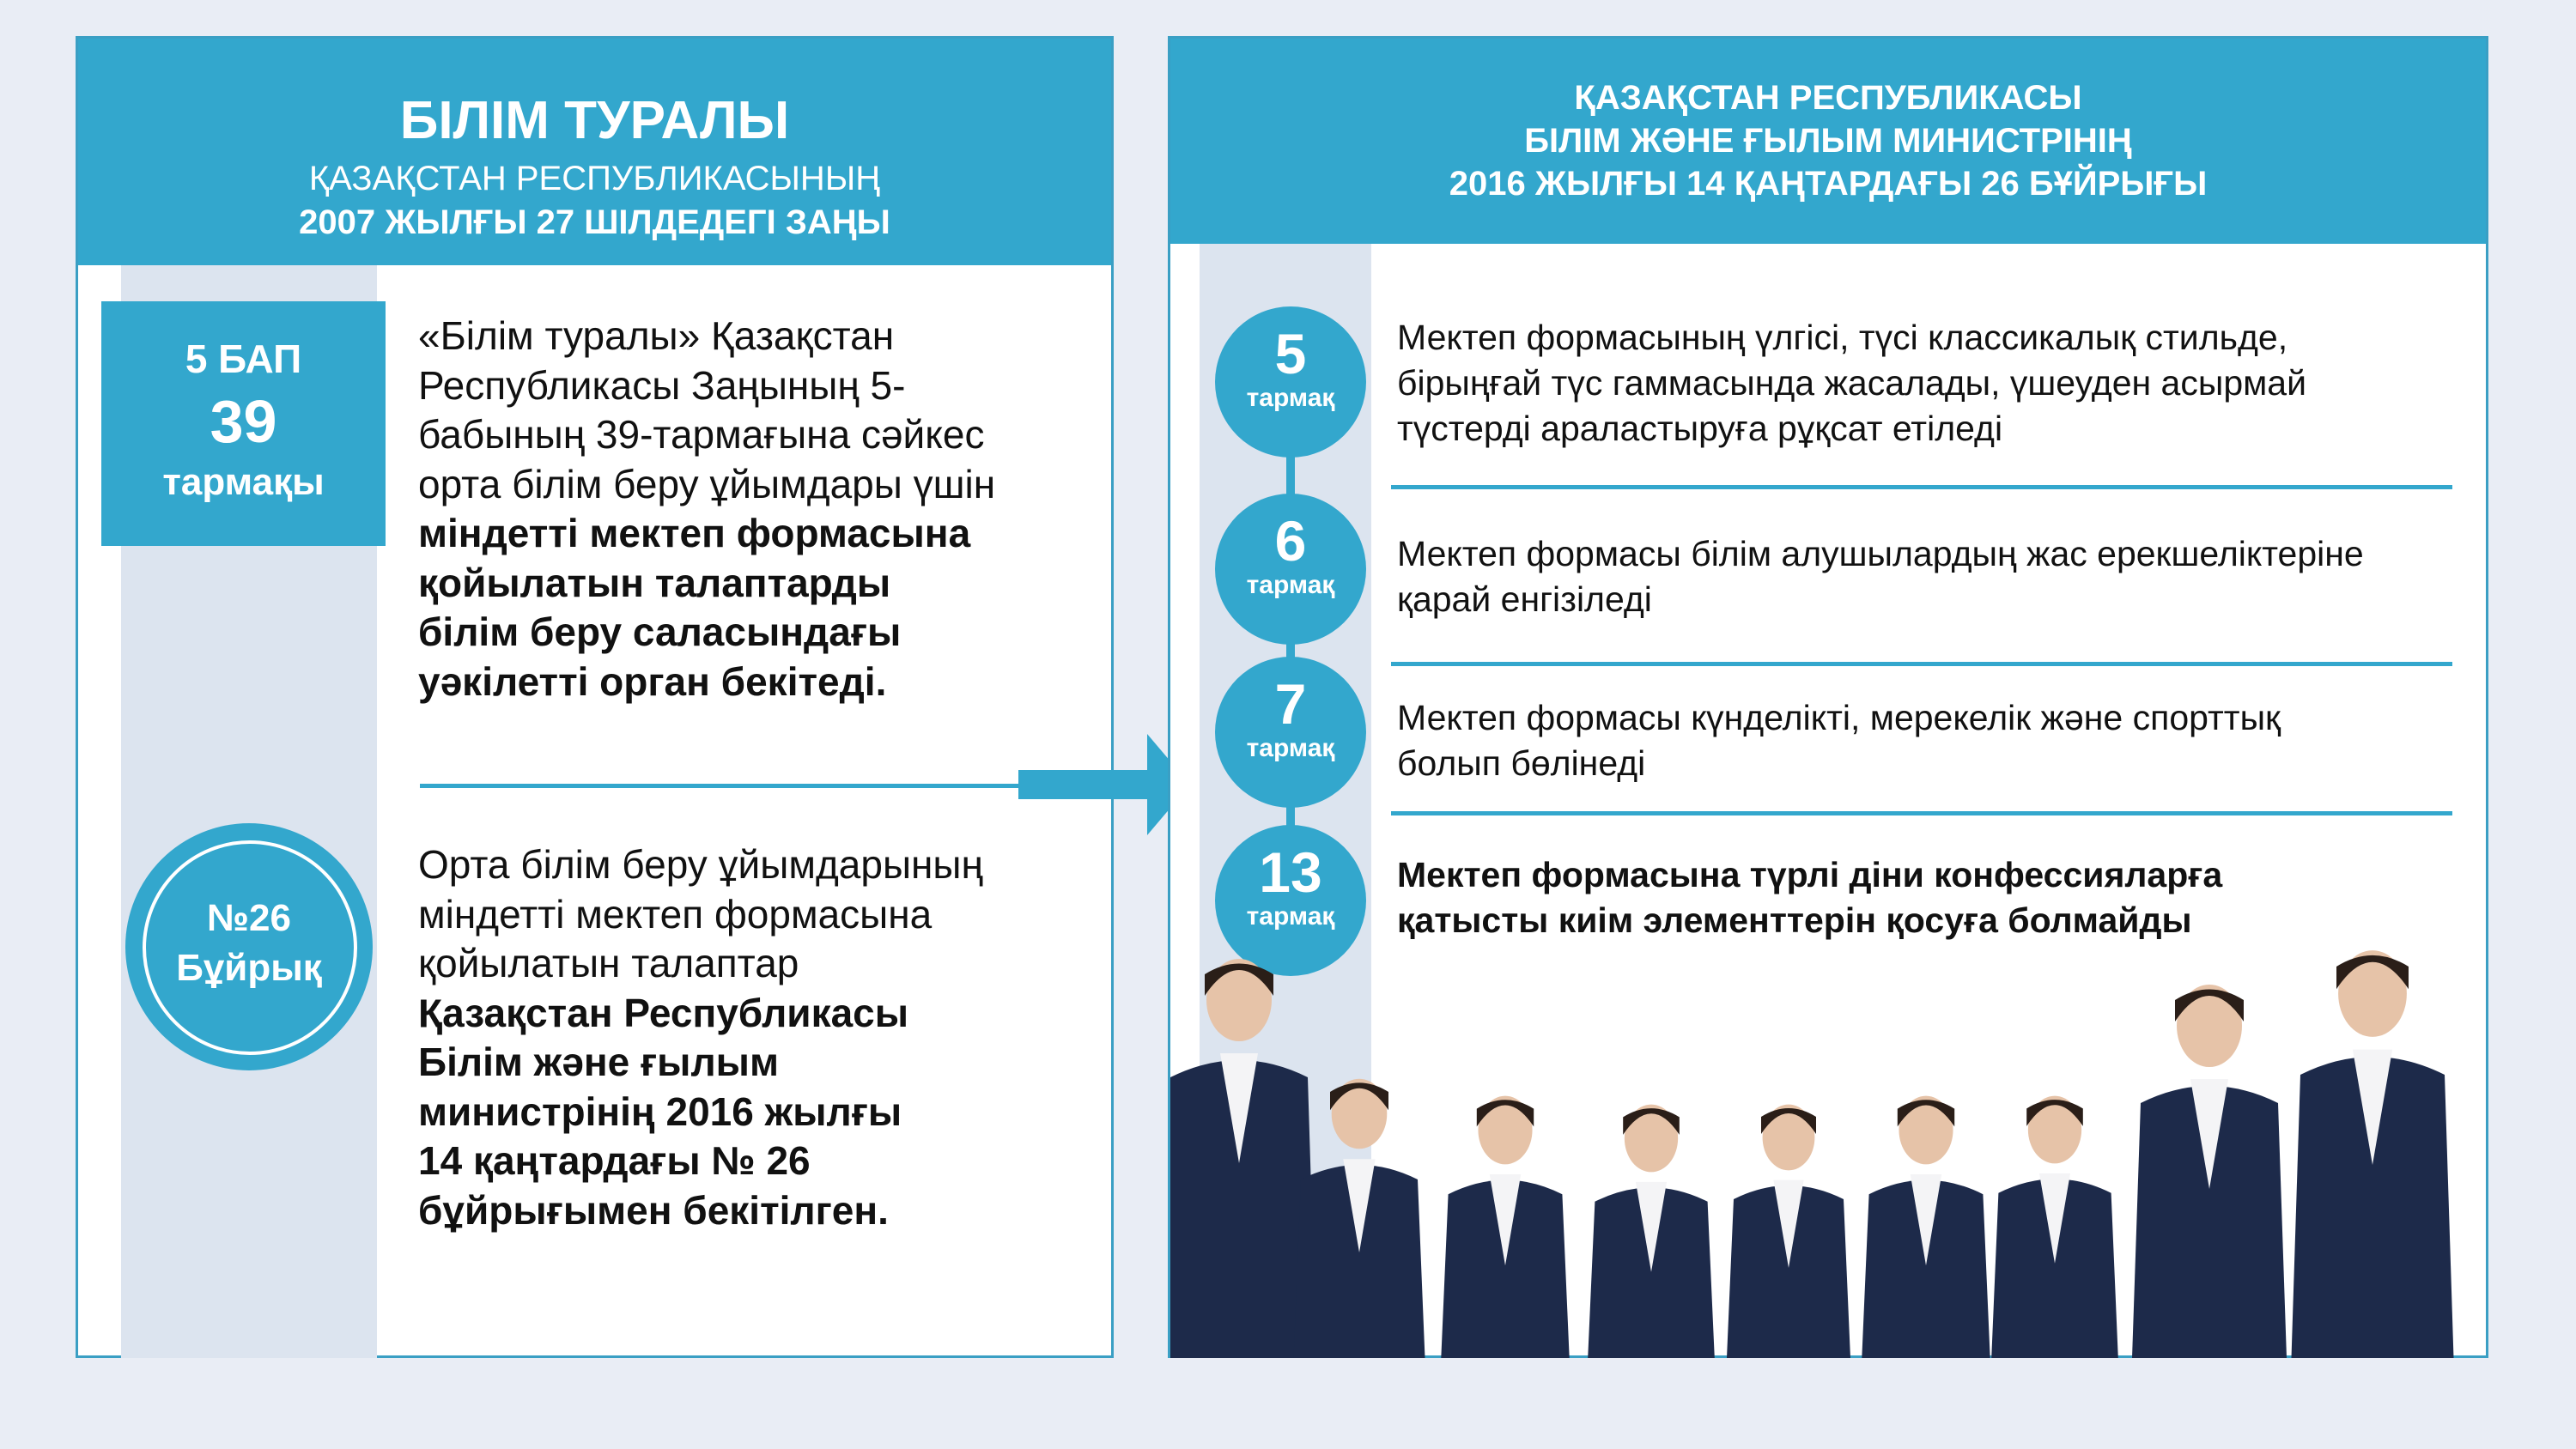 Image resolution: width=2576 pixels, height=1449 pixels. Describe the element at coordinates (614, 1160) in the screenshot. I see `text-line: 14 қаңтардағы № 26` at that location.